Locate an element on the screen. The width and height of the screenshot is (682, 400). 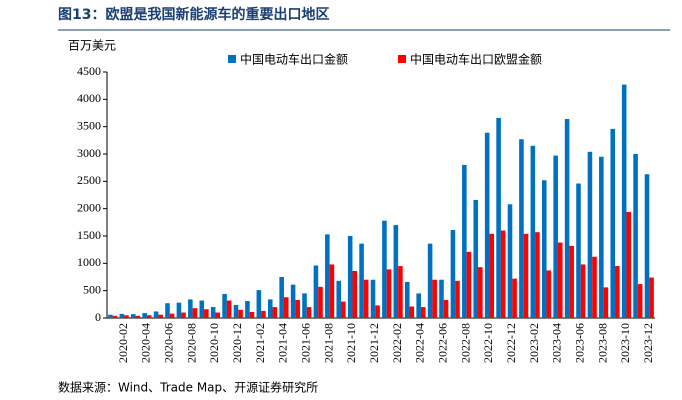
legend-label: 中国电动车出口欧盟金额 is located at coordinates (476, 59).